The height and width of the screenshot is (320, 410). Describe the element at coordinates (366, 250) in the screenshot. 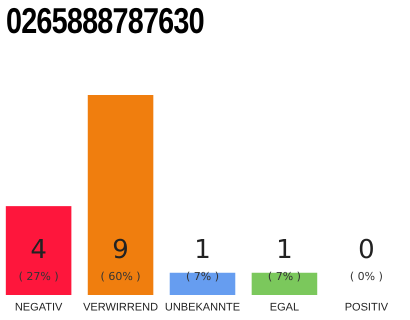

I see `data-label: 0` at that location.